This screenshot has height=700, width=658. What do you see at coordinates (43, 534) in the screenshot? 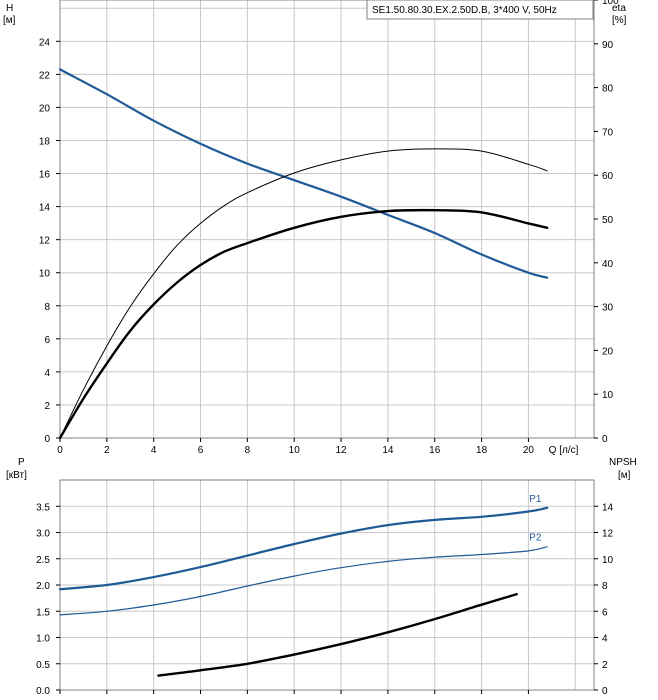
I see `y-left-tick-label: 3.0` at bounding box center [43, 534].